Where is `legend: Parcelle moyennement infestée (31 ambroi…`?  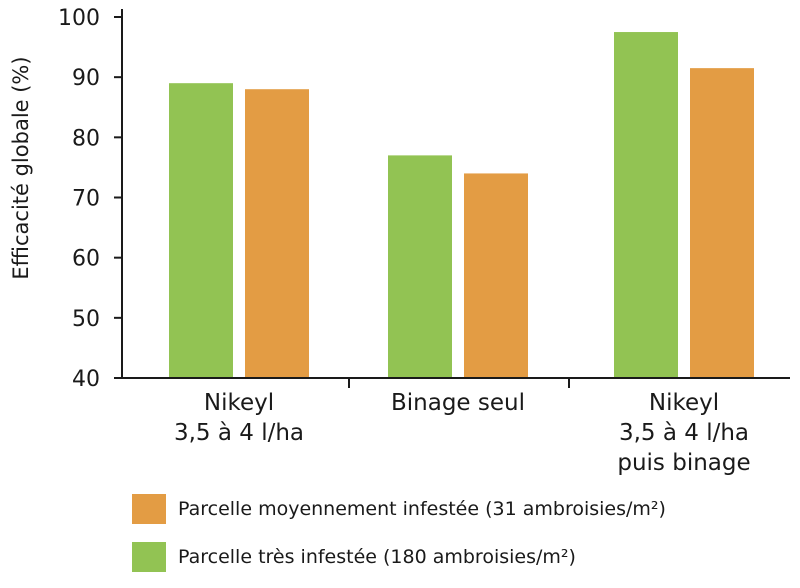 legend: Parcelle moyennement infestée (31 ambroi… is located at coordinates (399, 540).